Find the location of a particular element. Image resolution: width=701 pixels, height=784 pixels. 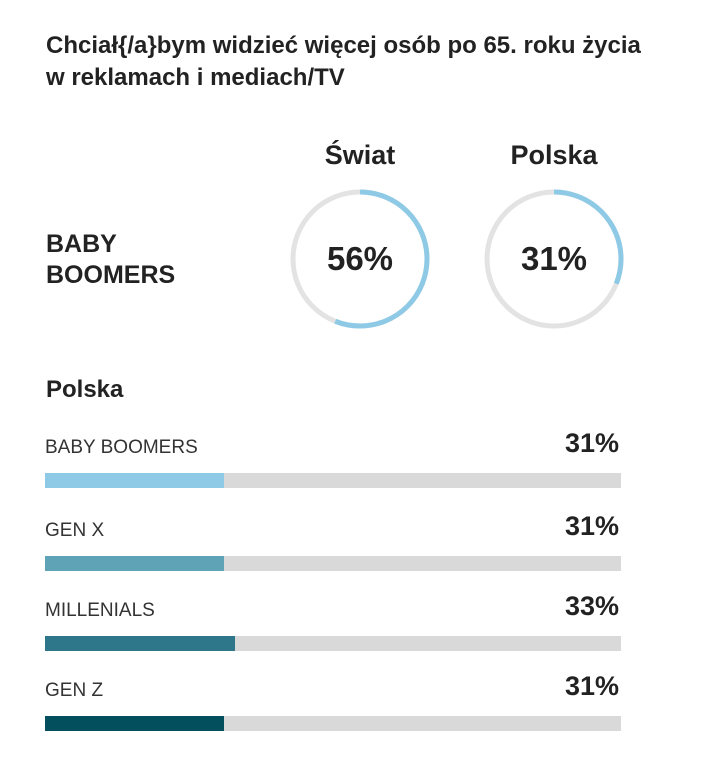

donut-svg is located at coordinates (457, 259).